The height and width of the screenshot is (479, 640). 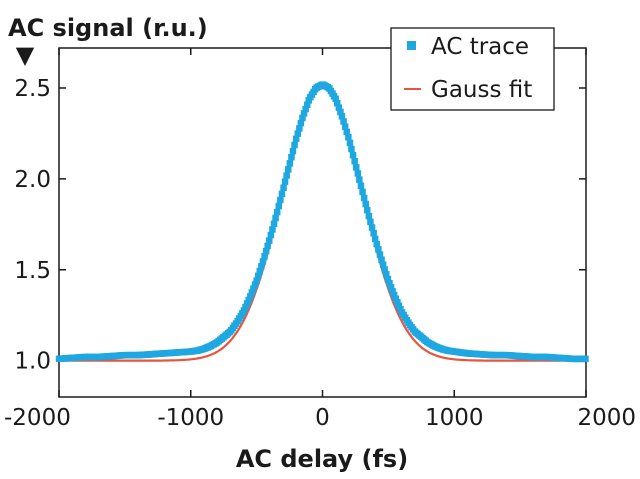 I want to click on y-axis-arrow-annotation: ▼, so click(x=25, y=55).